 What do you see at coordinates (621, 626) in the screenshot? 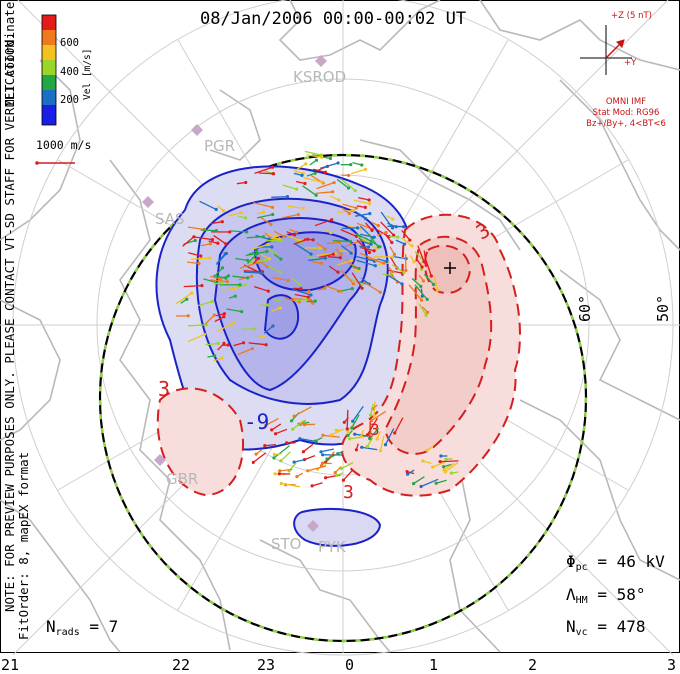
I see `stat-nvc-value: = 478` at bounding box center [621, 626].